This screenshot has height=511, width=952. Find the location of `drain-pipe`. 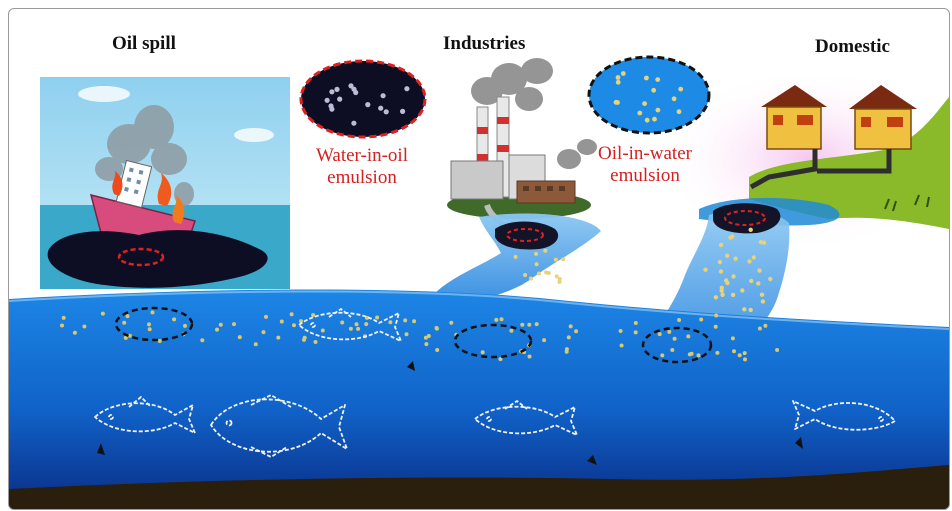

drain-pipe is located at coordinates (820, 169).